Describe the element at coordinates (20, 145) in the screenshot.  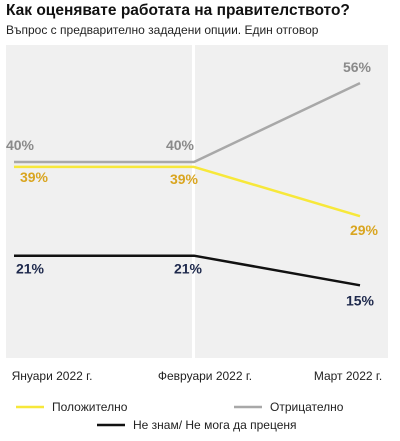
I see `data-label-negative-1: 40%` at that location.